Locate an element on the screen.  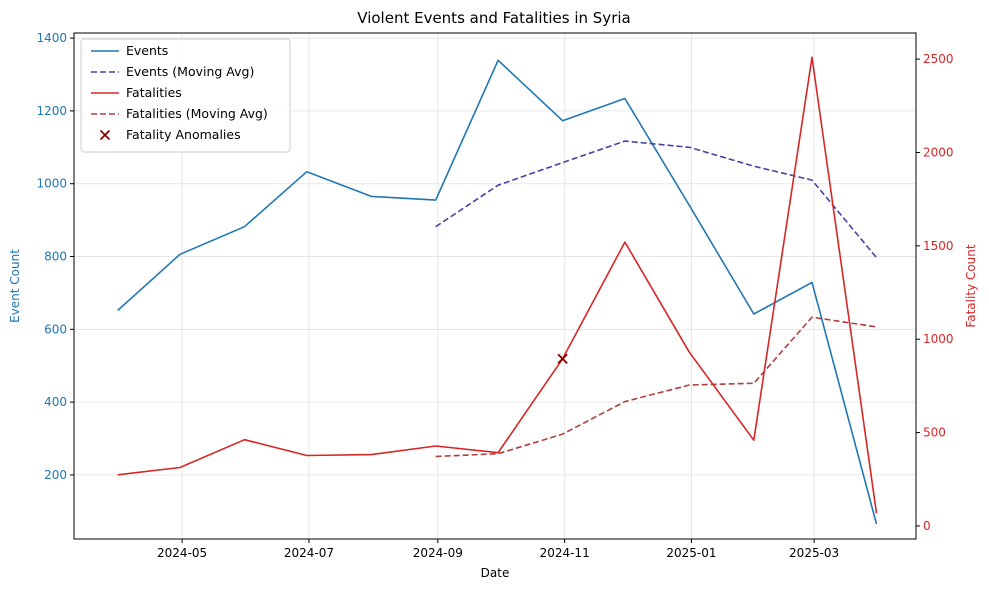
anomaly-marker-stroke is located at coordinates (562, 358).